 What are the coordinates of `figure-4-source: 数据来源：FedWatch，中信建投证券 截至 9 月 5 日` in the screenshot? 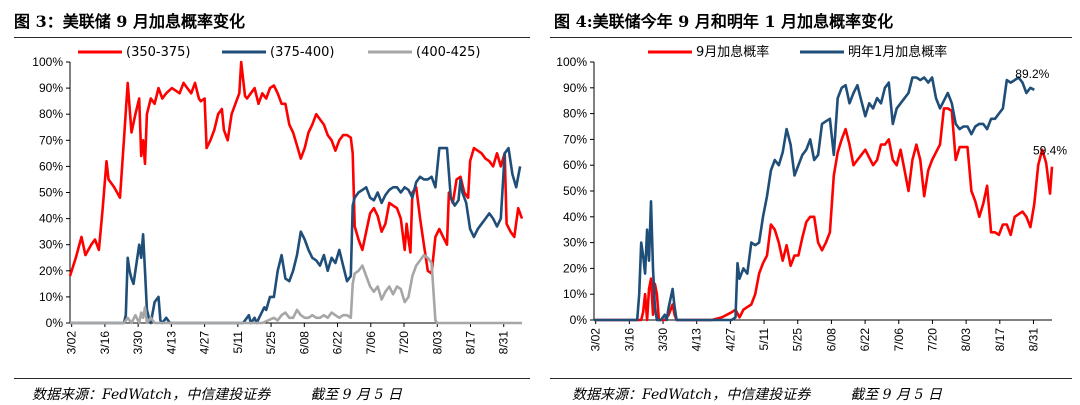 It's located at (757, 394).